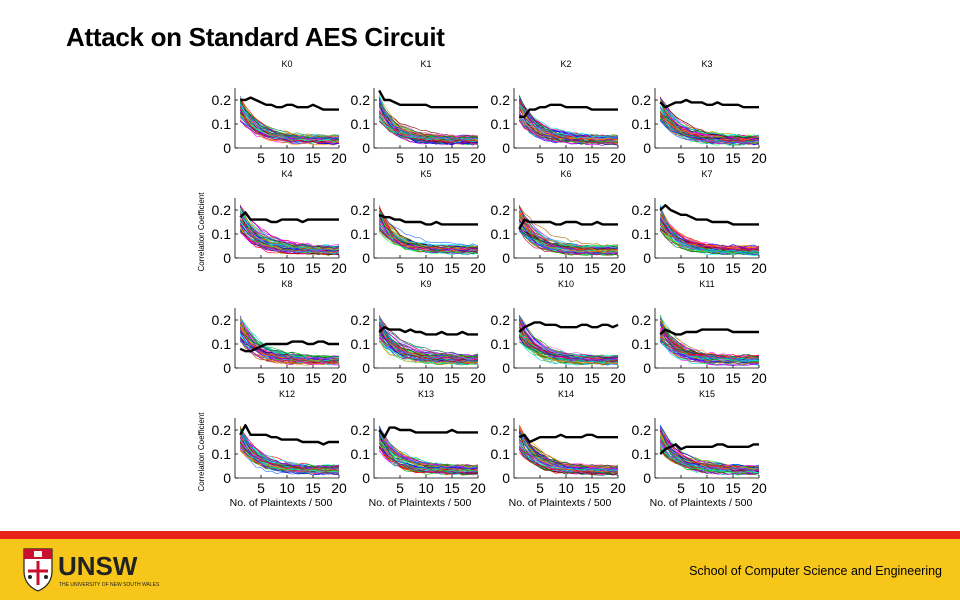 The image size is (960, 600). I want to click on panel-k6: K6 0 0.1 0.2 5 10 15 20, so click(558, 222).